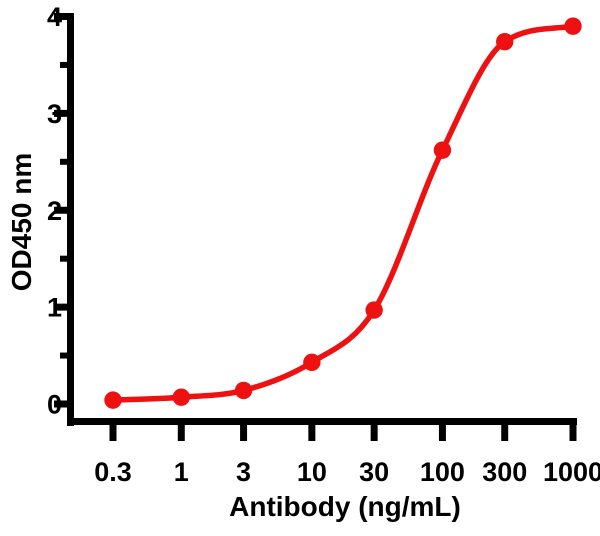 The width and height of the screenshot is (600, 536). I want to click on y-tick-label: 1, so click(54, 308).